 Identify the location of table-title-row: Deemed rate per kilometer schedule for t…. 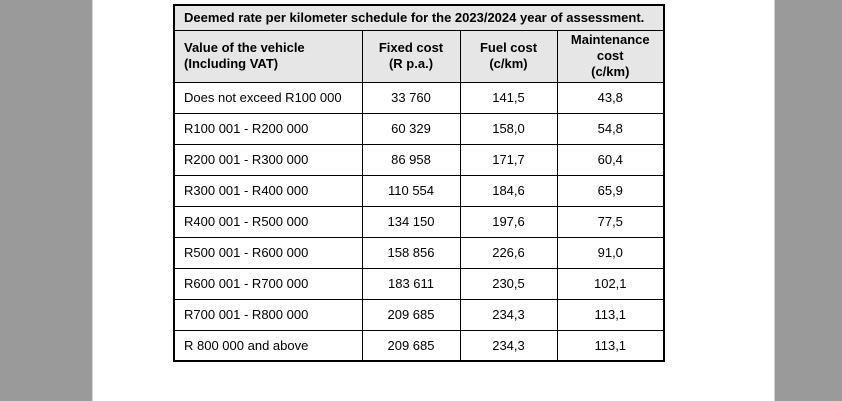
(419, 17).